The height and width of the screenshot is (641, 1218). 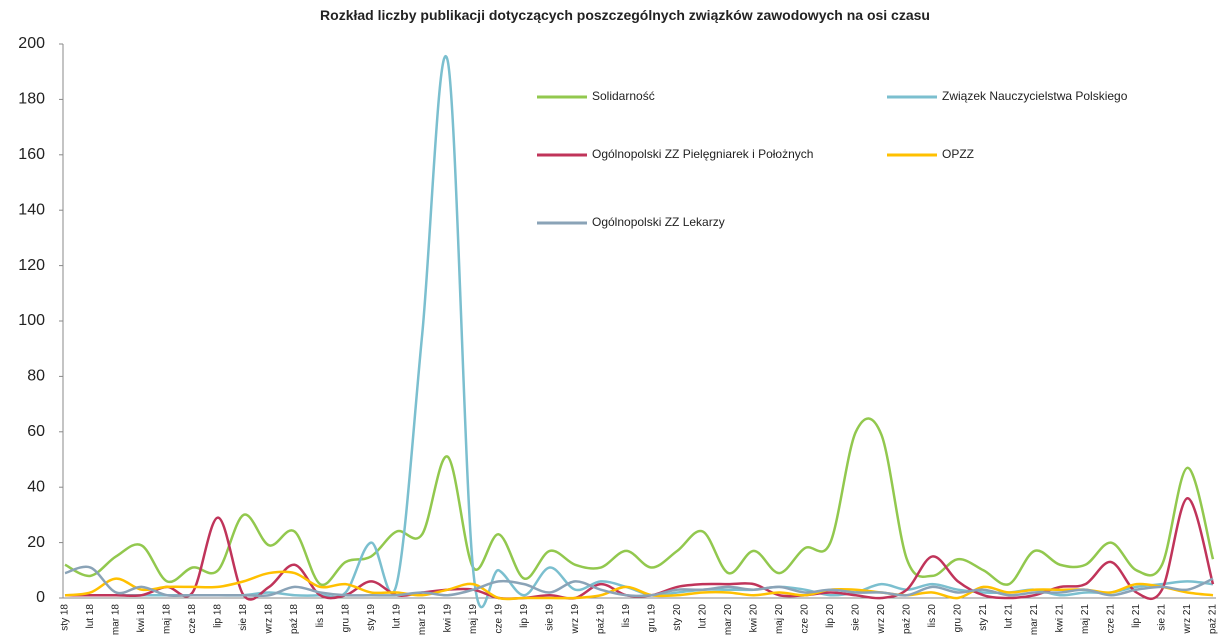 What do you see at coordinates (36, 376) in the screenshot?
I see `y-tick-label: 80` at bounding box center [36, 376].